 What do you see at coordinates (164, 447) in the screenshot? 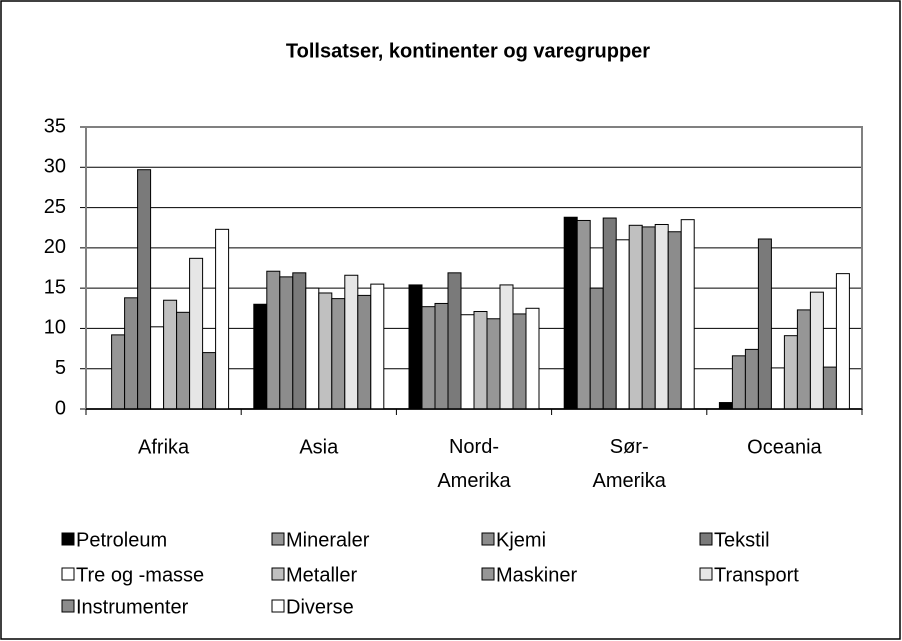
I see `x-tick-label: Afrika` at bounding box center [164, 447].